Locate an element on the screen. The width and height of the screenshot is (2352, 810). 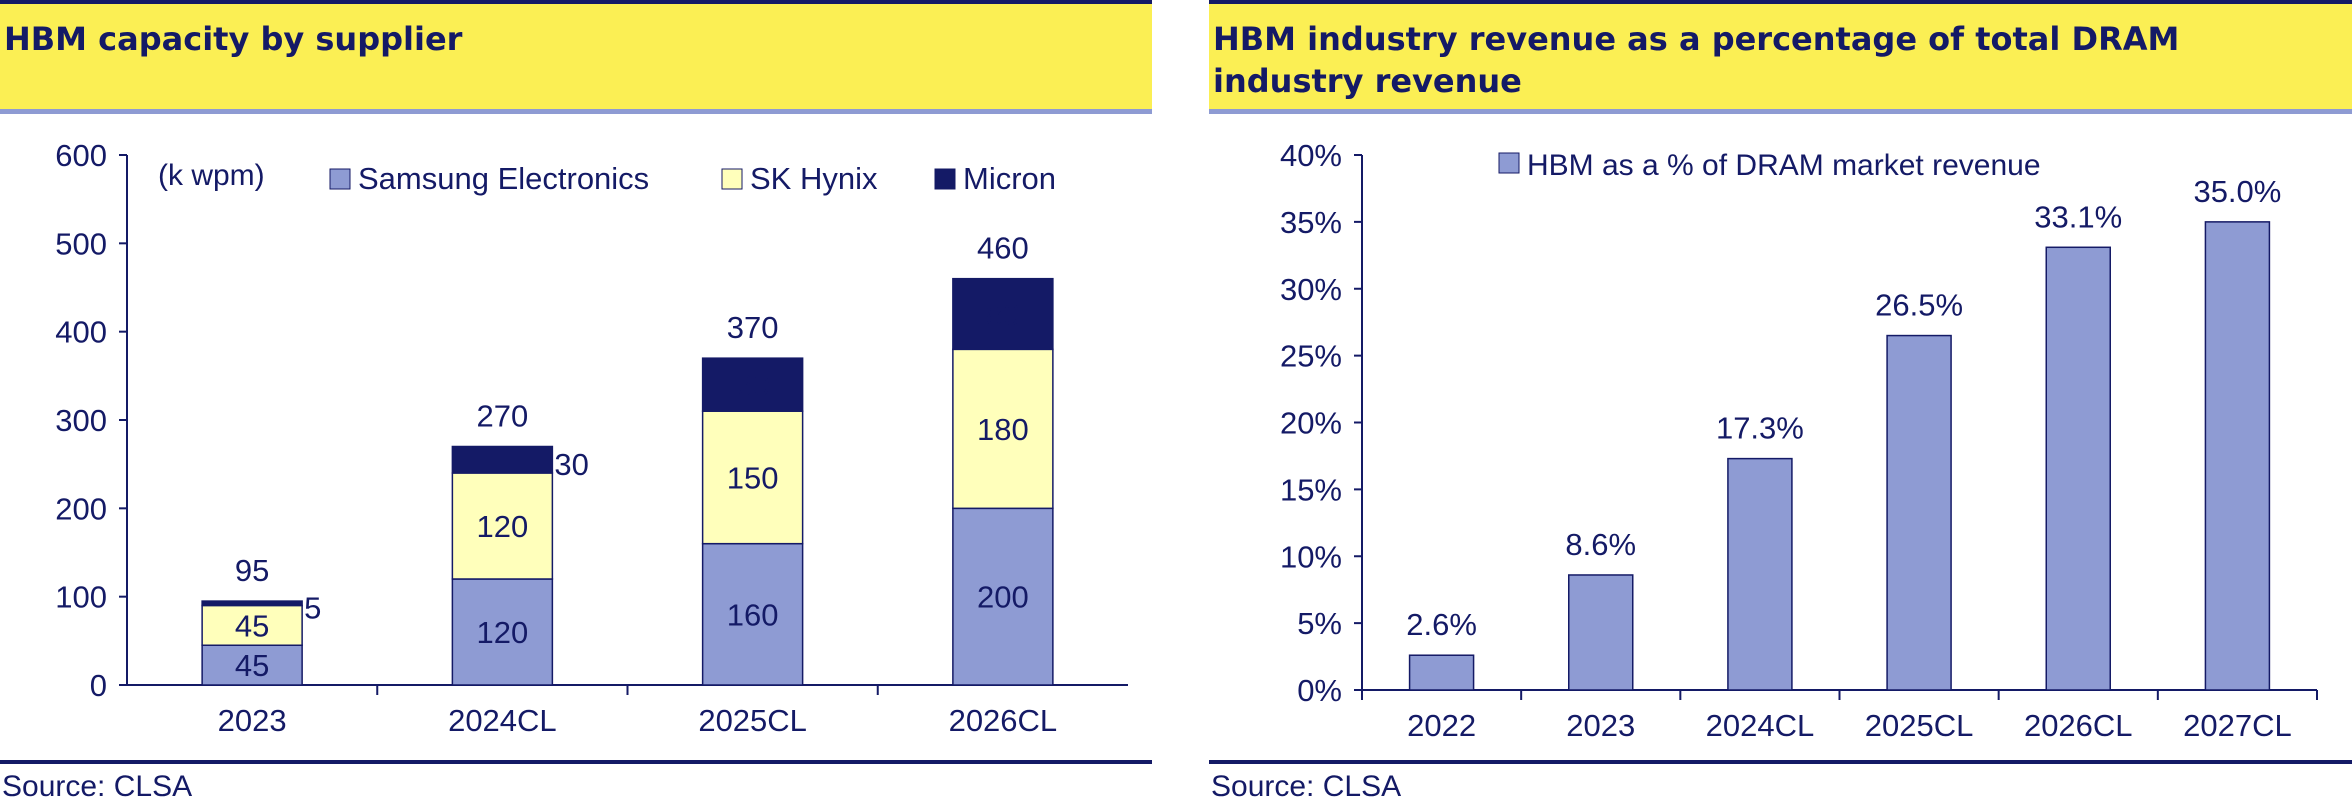
y-tick-label: 500 is located at coordinates (81, 243).